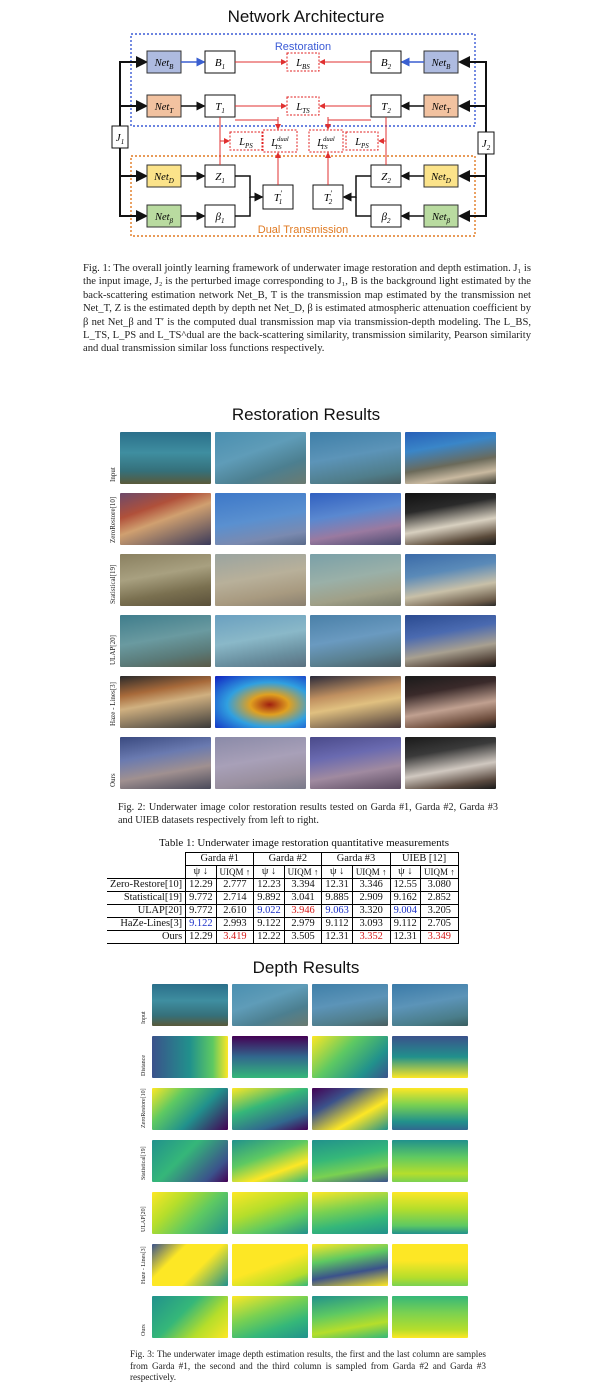 The width and height of the screenshot is (612, 1390). What do you see at coordinates (144, 1265) in the screenshot?
I see `depth-row-label: Haze - Lines[3]` at bounding box center [144, 1265].